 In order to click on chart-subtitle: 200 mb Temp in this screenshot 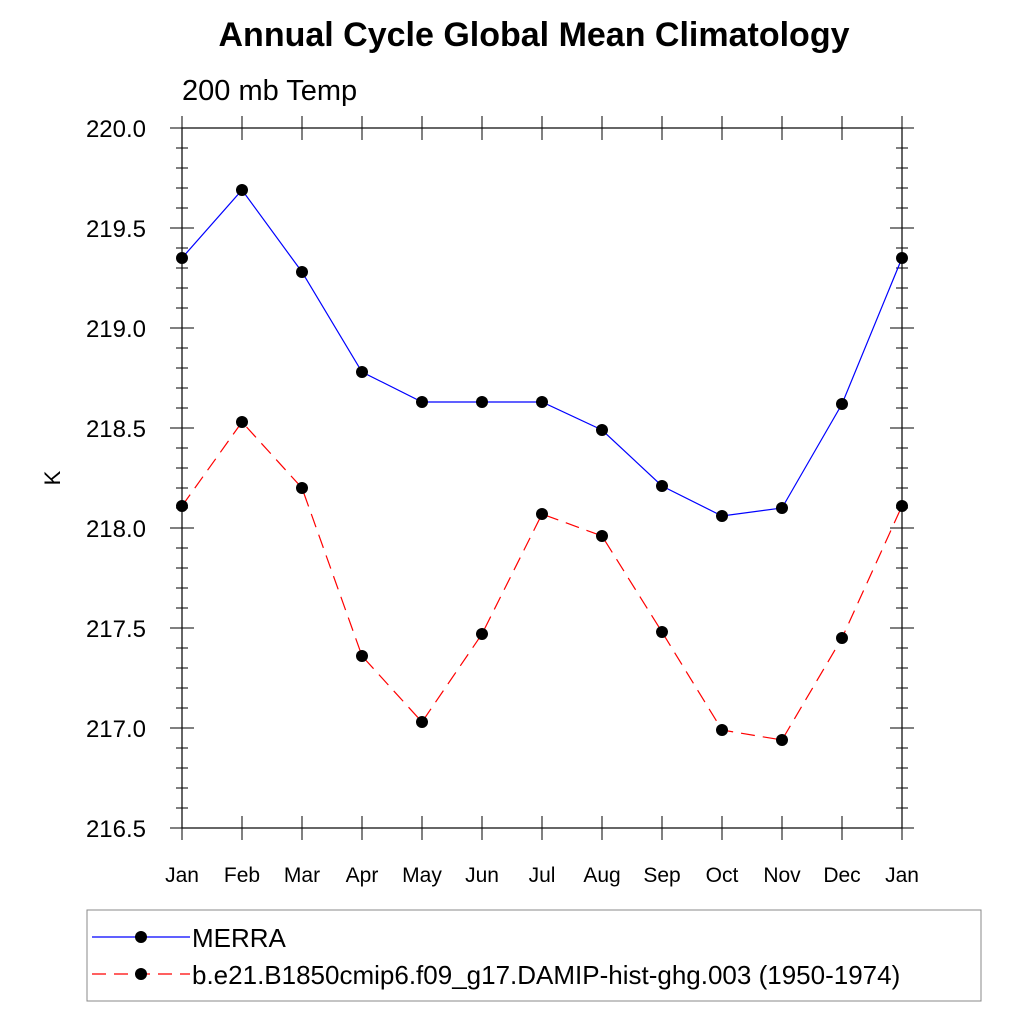, I will do `click(269, 91)`.